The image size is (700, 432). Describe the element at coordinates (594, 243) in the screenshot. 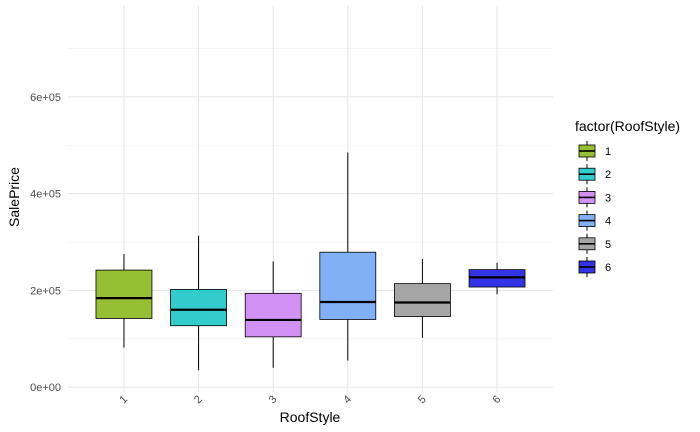

I see `legend-item-5: 5` at that location.